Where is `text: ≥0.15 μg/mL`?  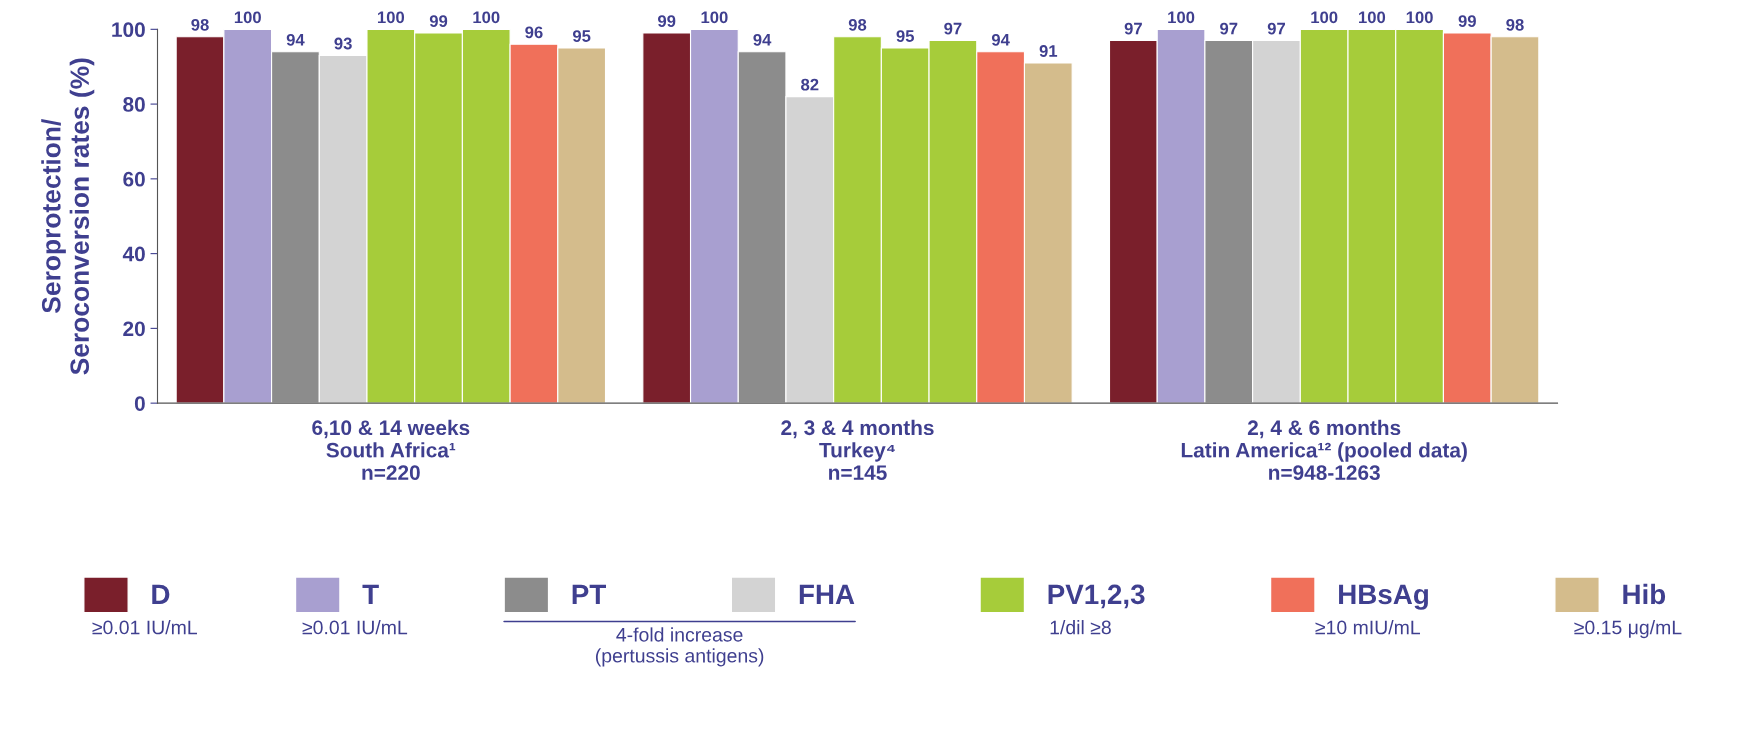 text: ≥0.15 μg/mL is located at coordinates (1628, 629).